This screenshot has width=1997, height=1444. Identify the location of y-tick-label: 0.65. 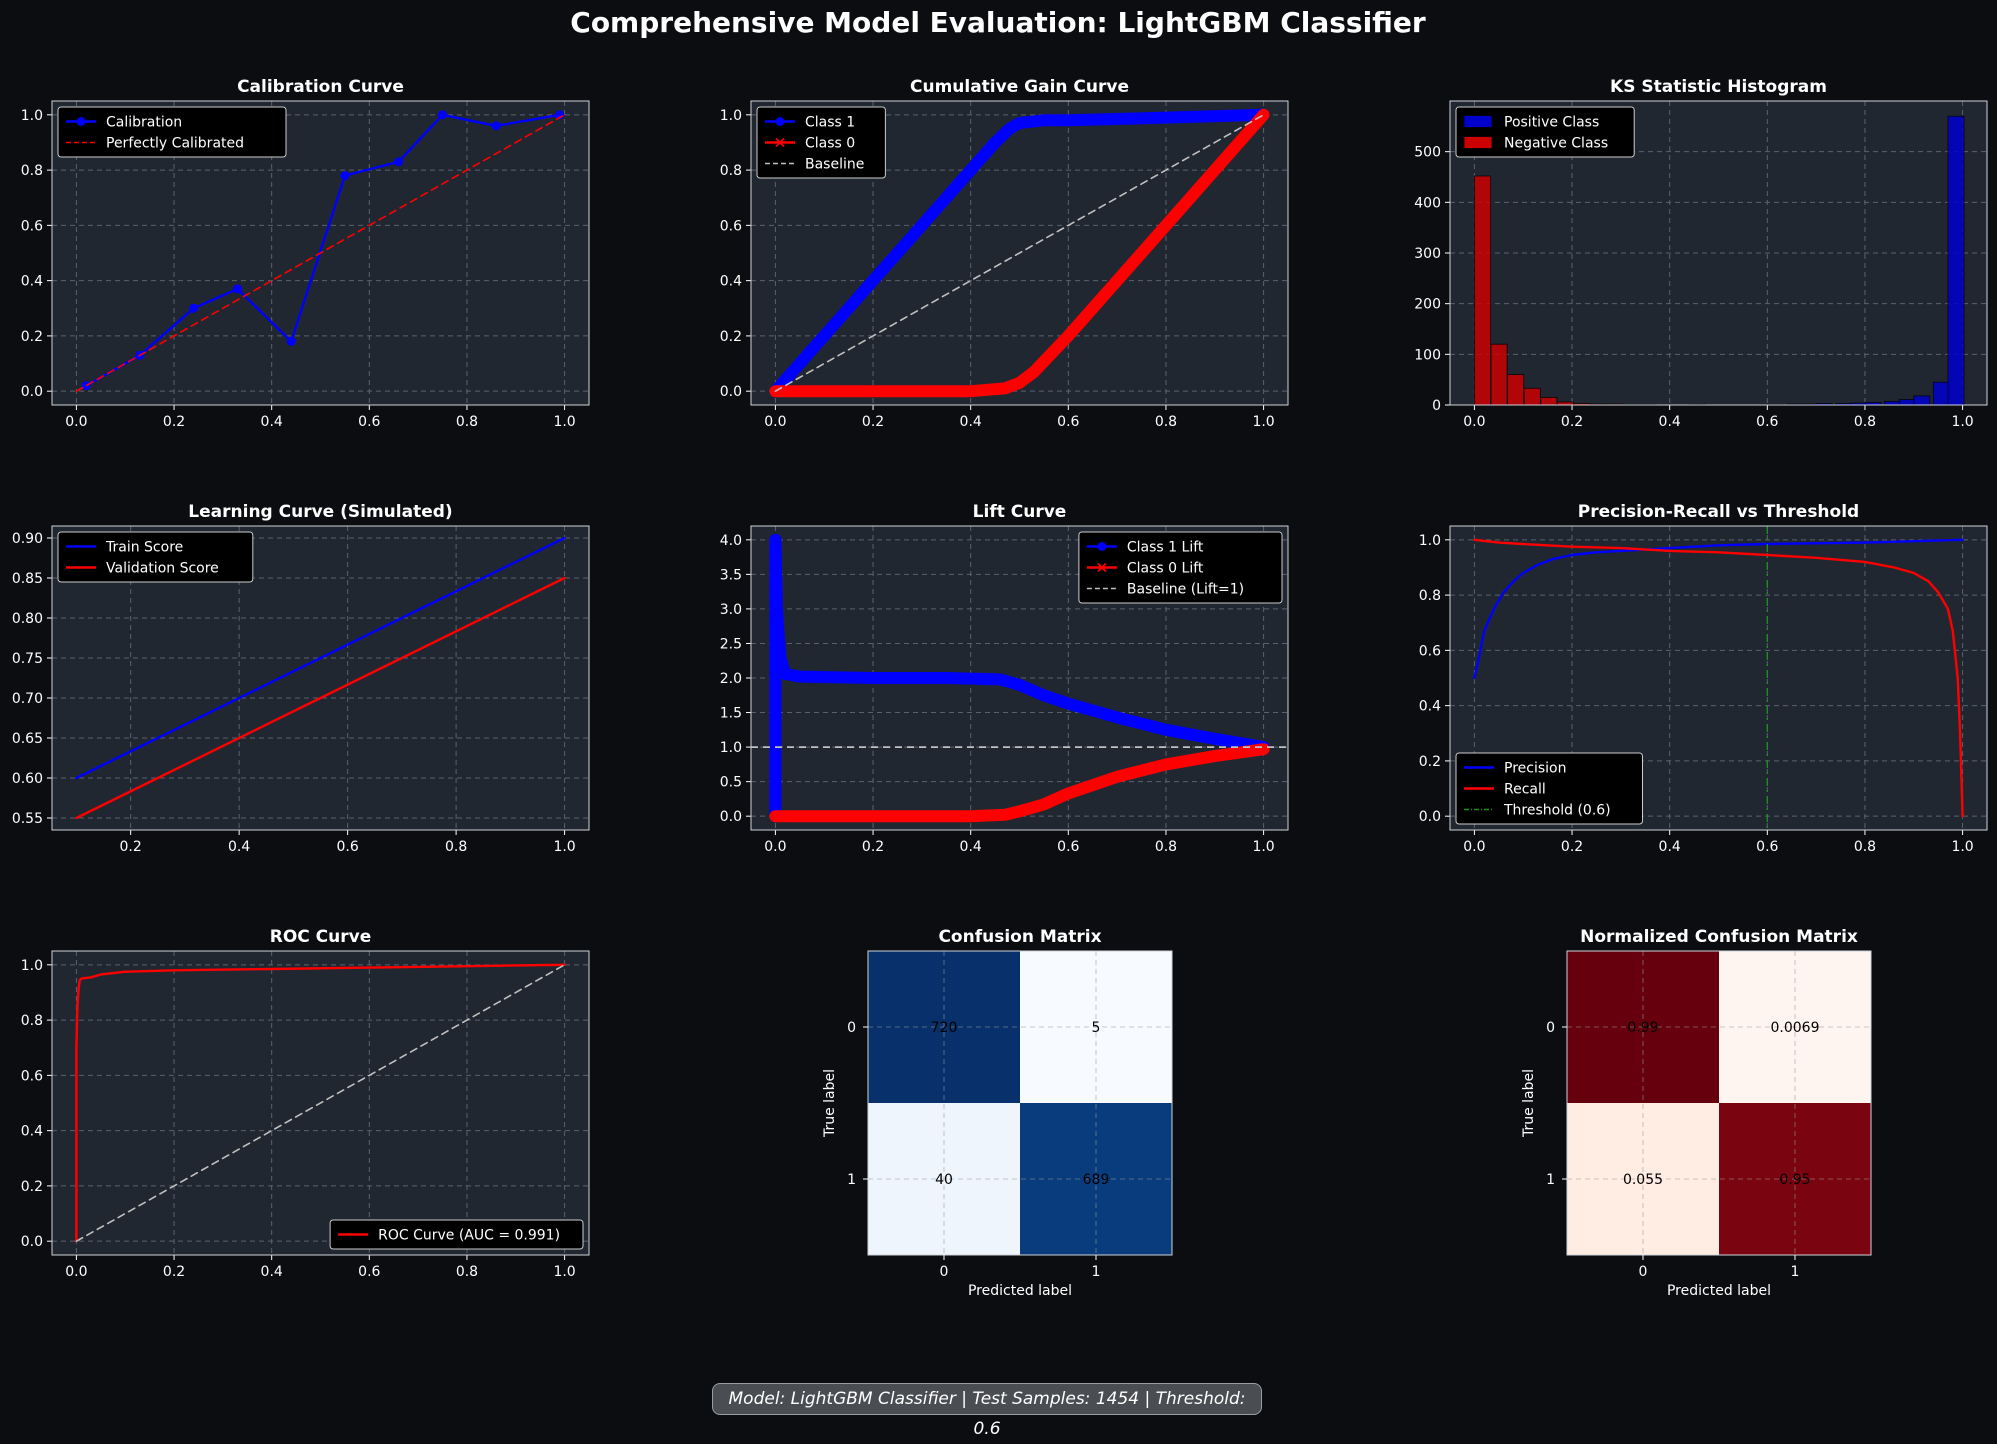
(27, 739).